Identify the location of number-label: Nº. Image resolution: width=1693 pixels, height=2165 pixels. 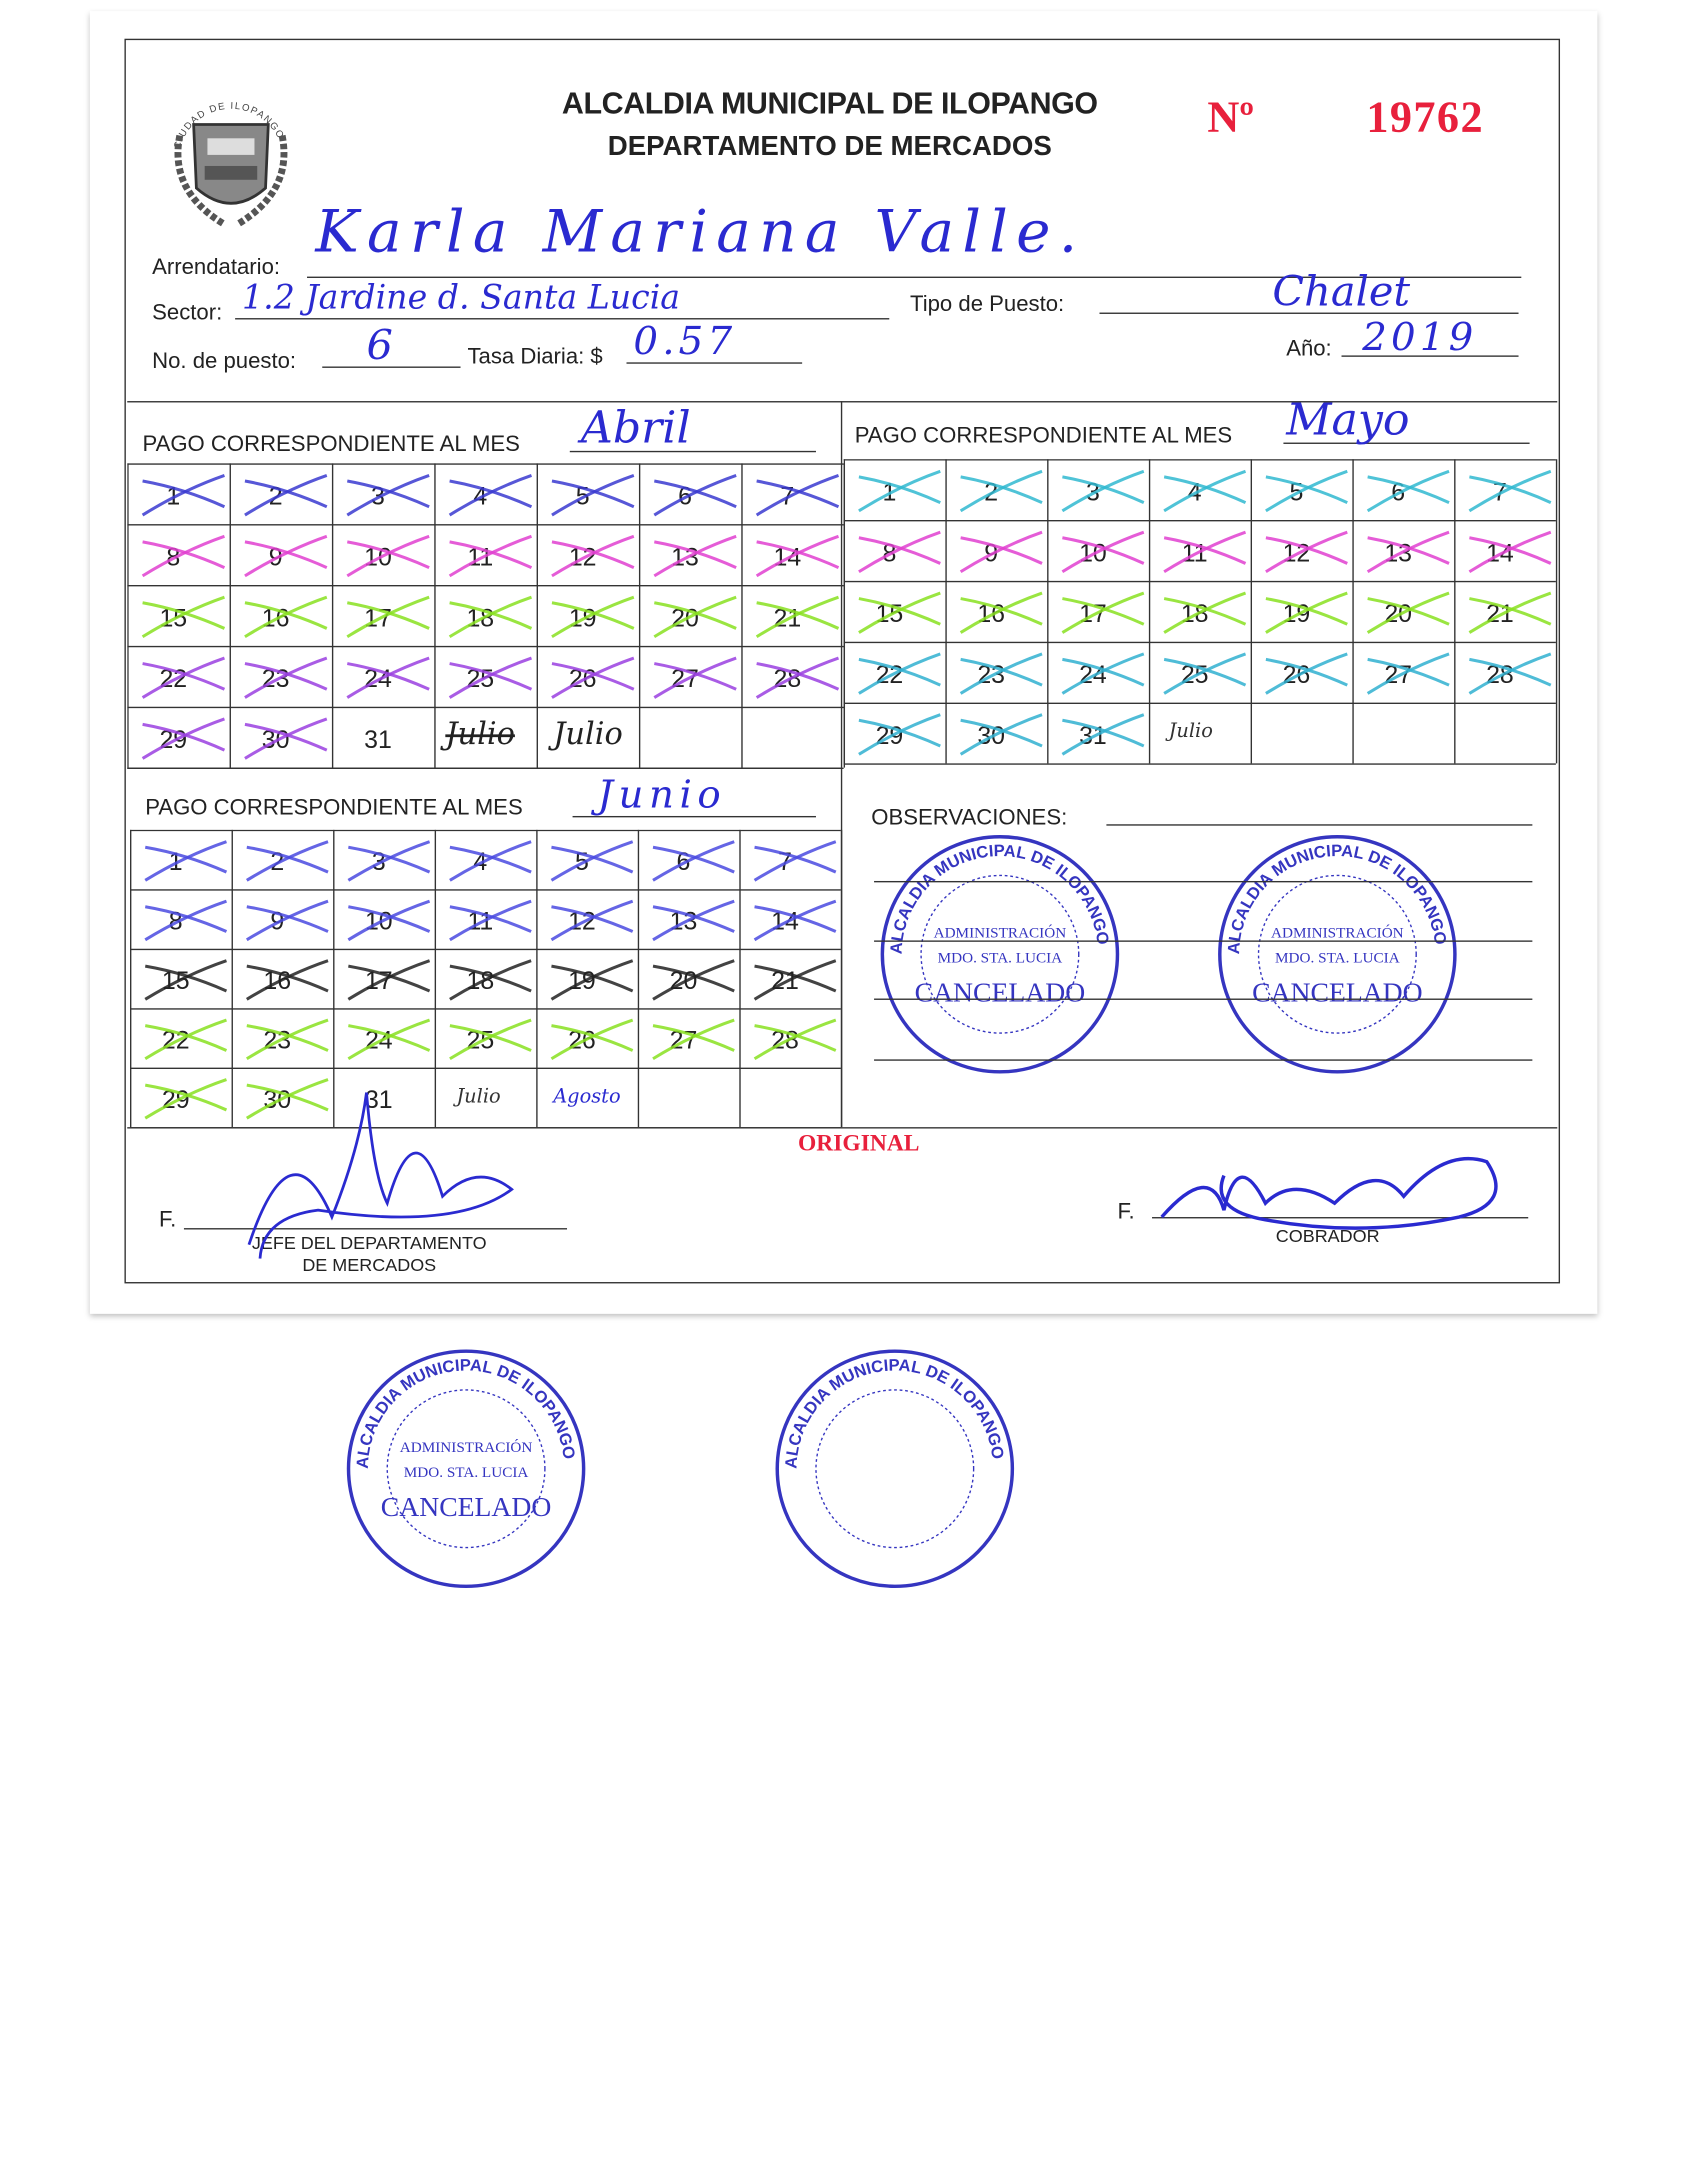
(1230, 116).